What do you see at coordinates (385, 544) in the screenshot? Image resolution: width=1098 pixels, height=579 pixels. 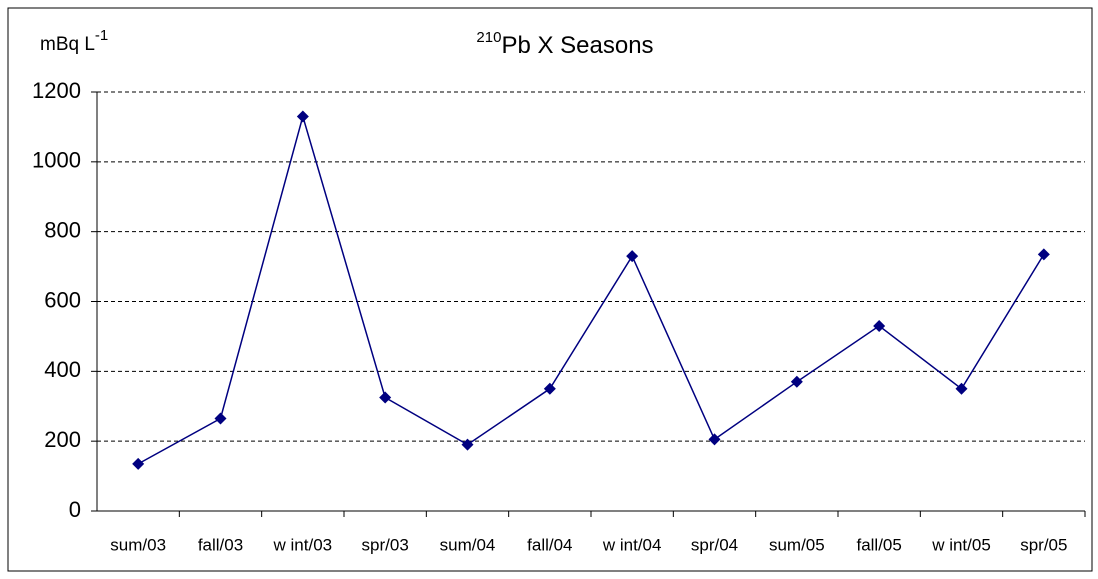 I see `x-tick-label: spr/03` at bounding box center [385, 544].